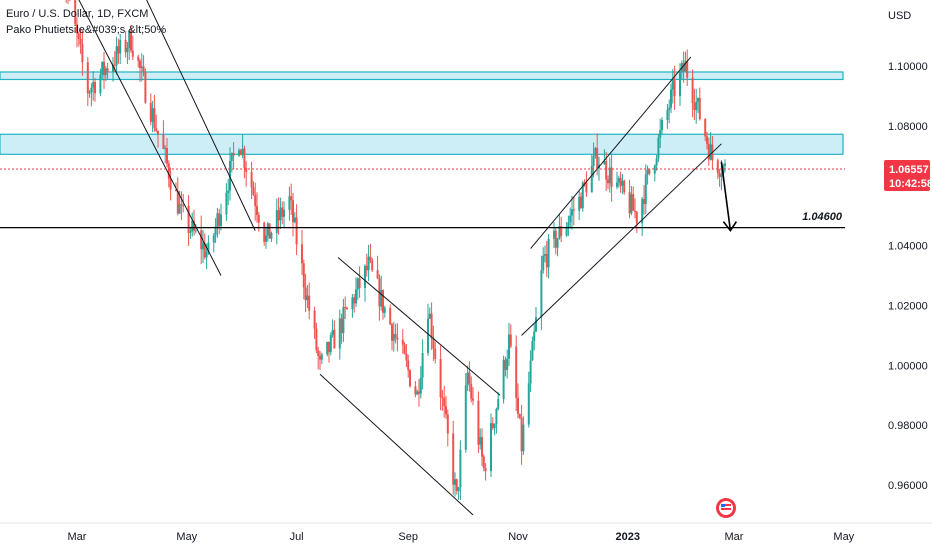 Image resolution: width=932 pixels, height=550 pixels. What do you see at coordinates (822, 217) in the screenshot?
I see `level-label: 1.04600` at bounding box center [822, 217].